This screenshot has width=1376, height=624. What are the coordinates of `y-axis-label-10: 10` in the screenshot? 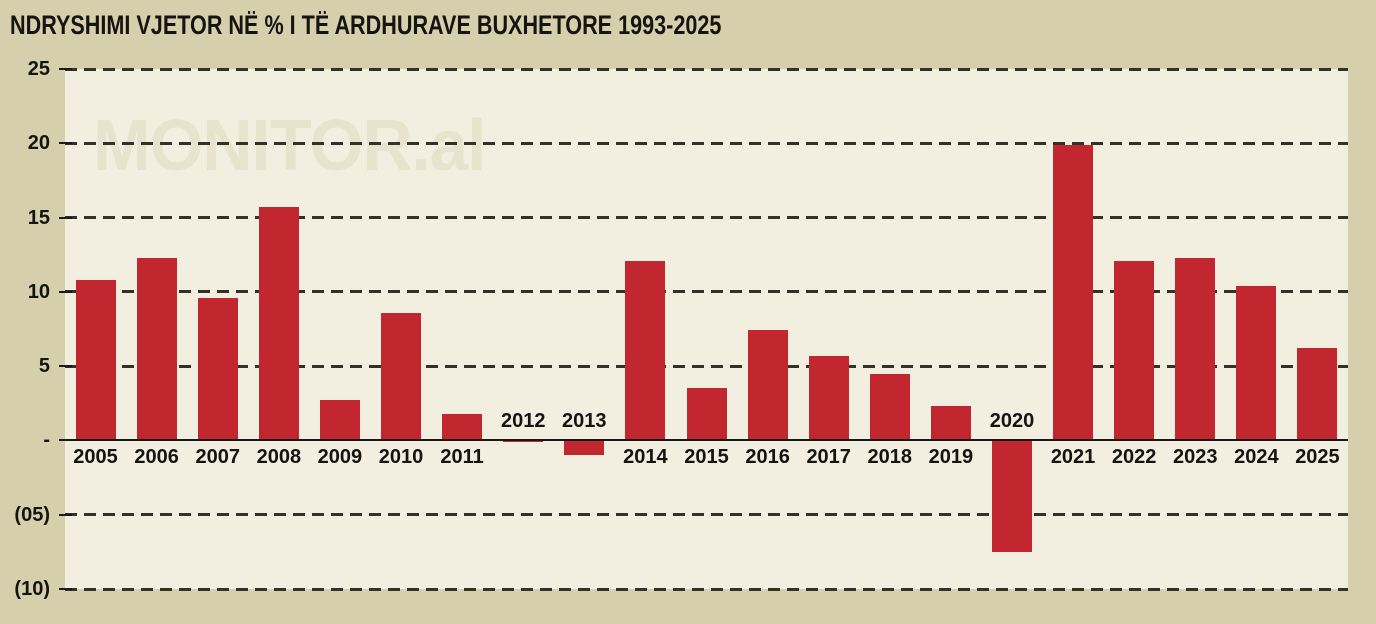 It's located at (38, 291).